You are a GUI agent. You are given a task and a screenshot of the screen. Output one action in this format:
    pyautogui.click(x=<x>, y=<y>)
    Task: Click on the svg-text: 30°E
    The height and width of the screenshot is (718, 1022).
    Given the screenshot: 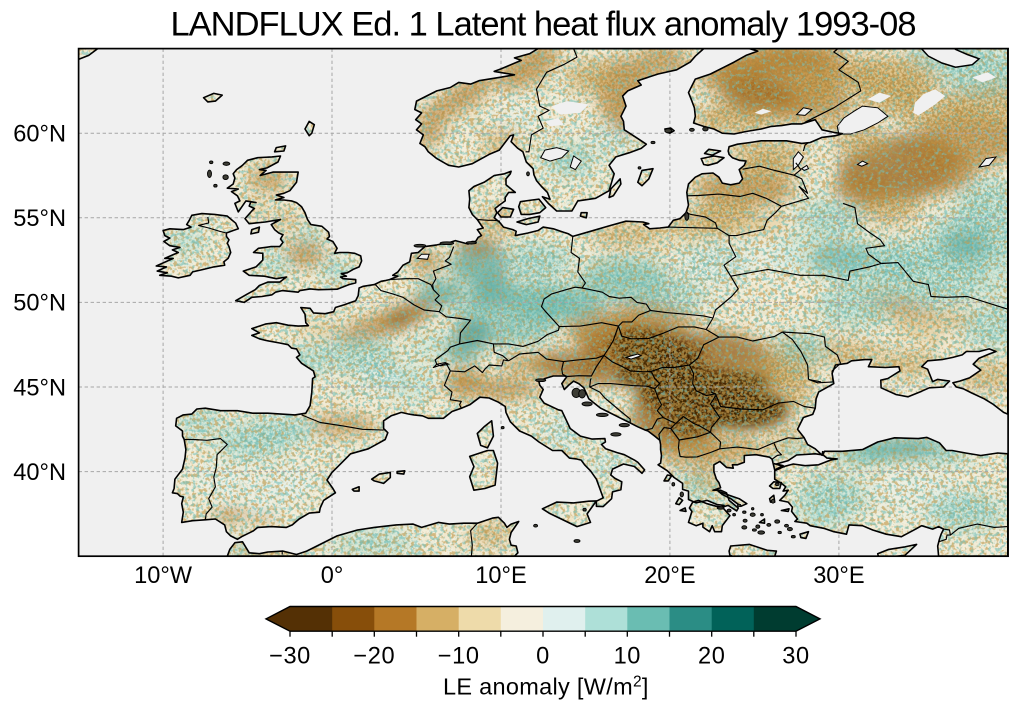 What is the action you would take?
    pyautogui.click(x=838, y=576)
    